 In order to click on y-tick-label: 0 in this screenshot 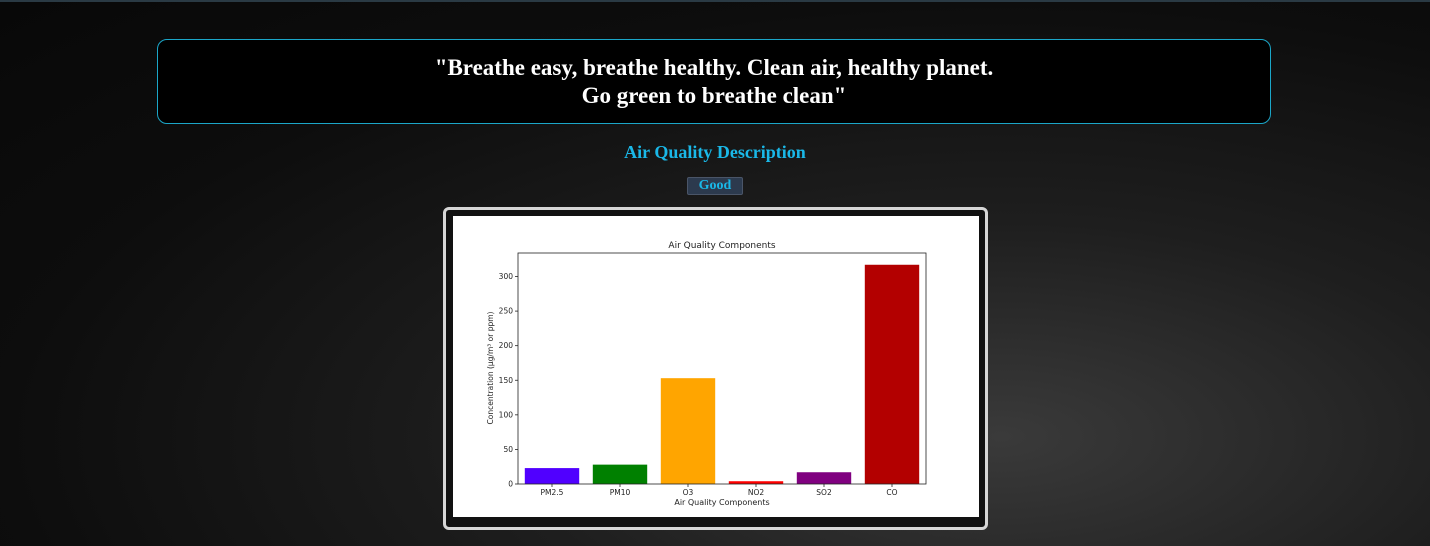, I will do `click(510, 484)`.